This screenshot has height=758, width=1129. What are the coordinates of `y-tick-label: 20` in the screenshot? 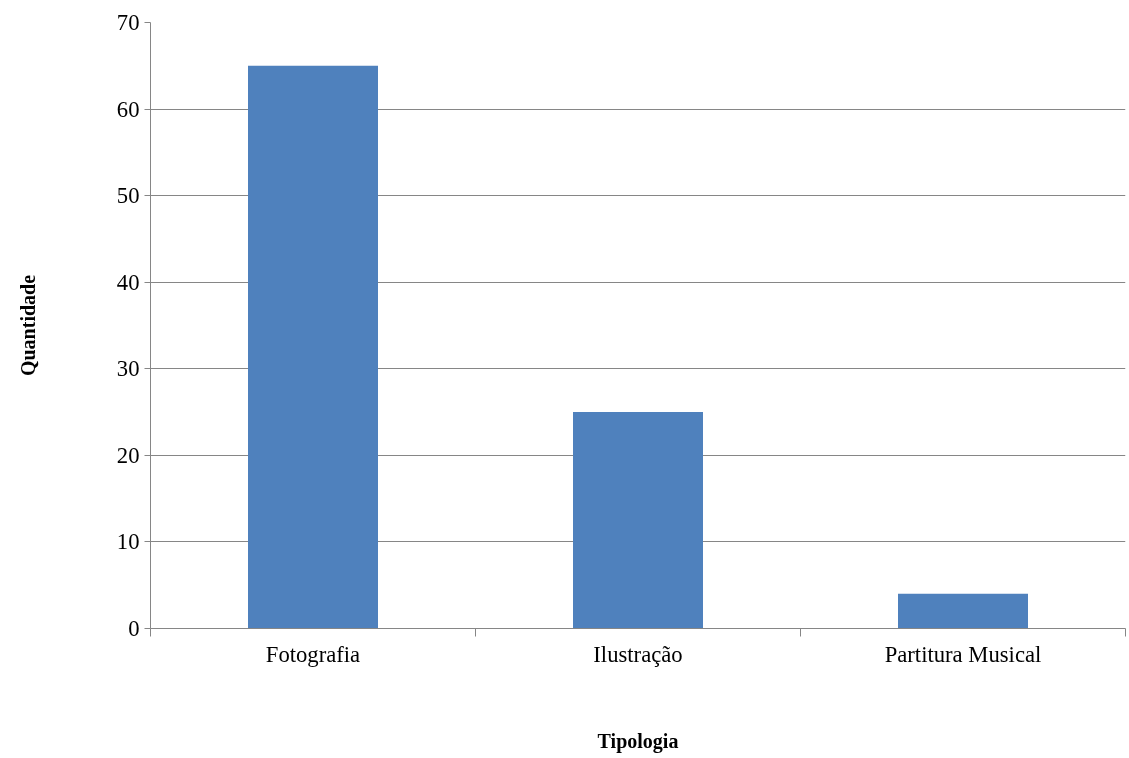 It's located at (128, 455).